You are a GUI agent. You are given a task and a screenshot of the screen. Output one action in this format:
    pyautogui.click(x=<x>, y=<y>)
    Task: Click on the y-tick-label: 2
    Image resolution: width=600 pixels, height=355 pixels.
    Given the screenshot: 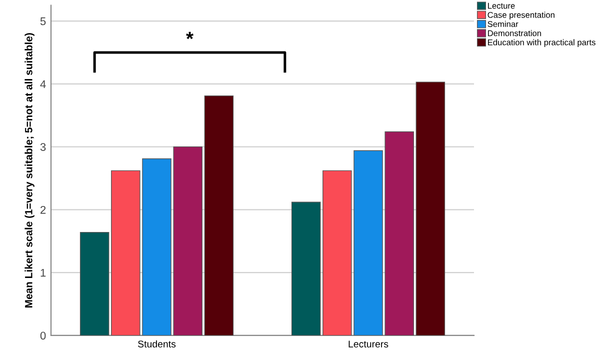 What is the action you would take?
    pyautogui.click(x=43, y=210)
    